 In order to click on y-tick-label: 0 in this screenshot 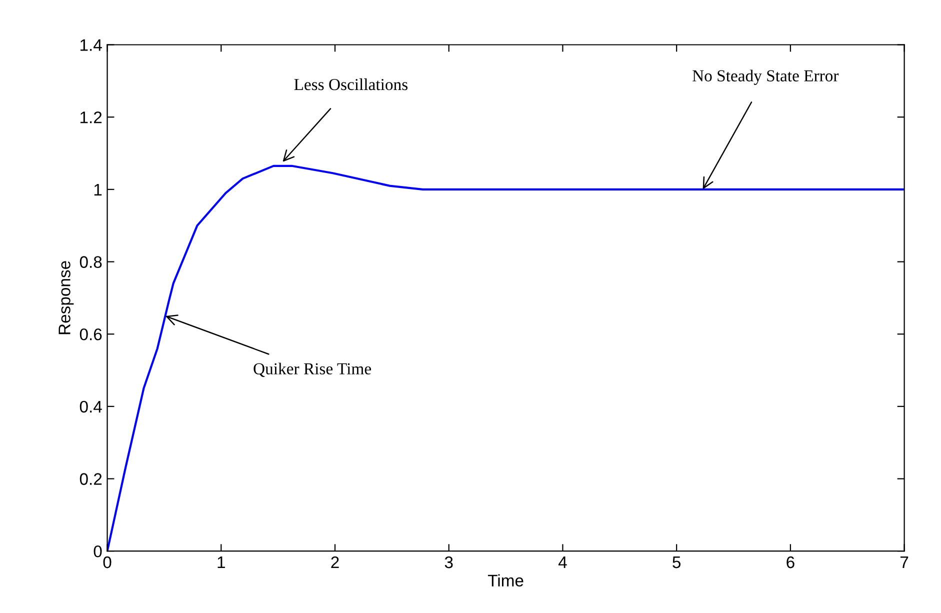, I will do `click(98, 551)`.